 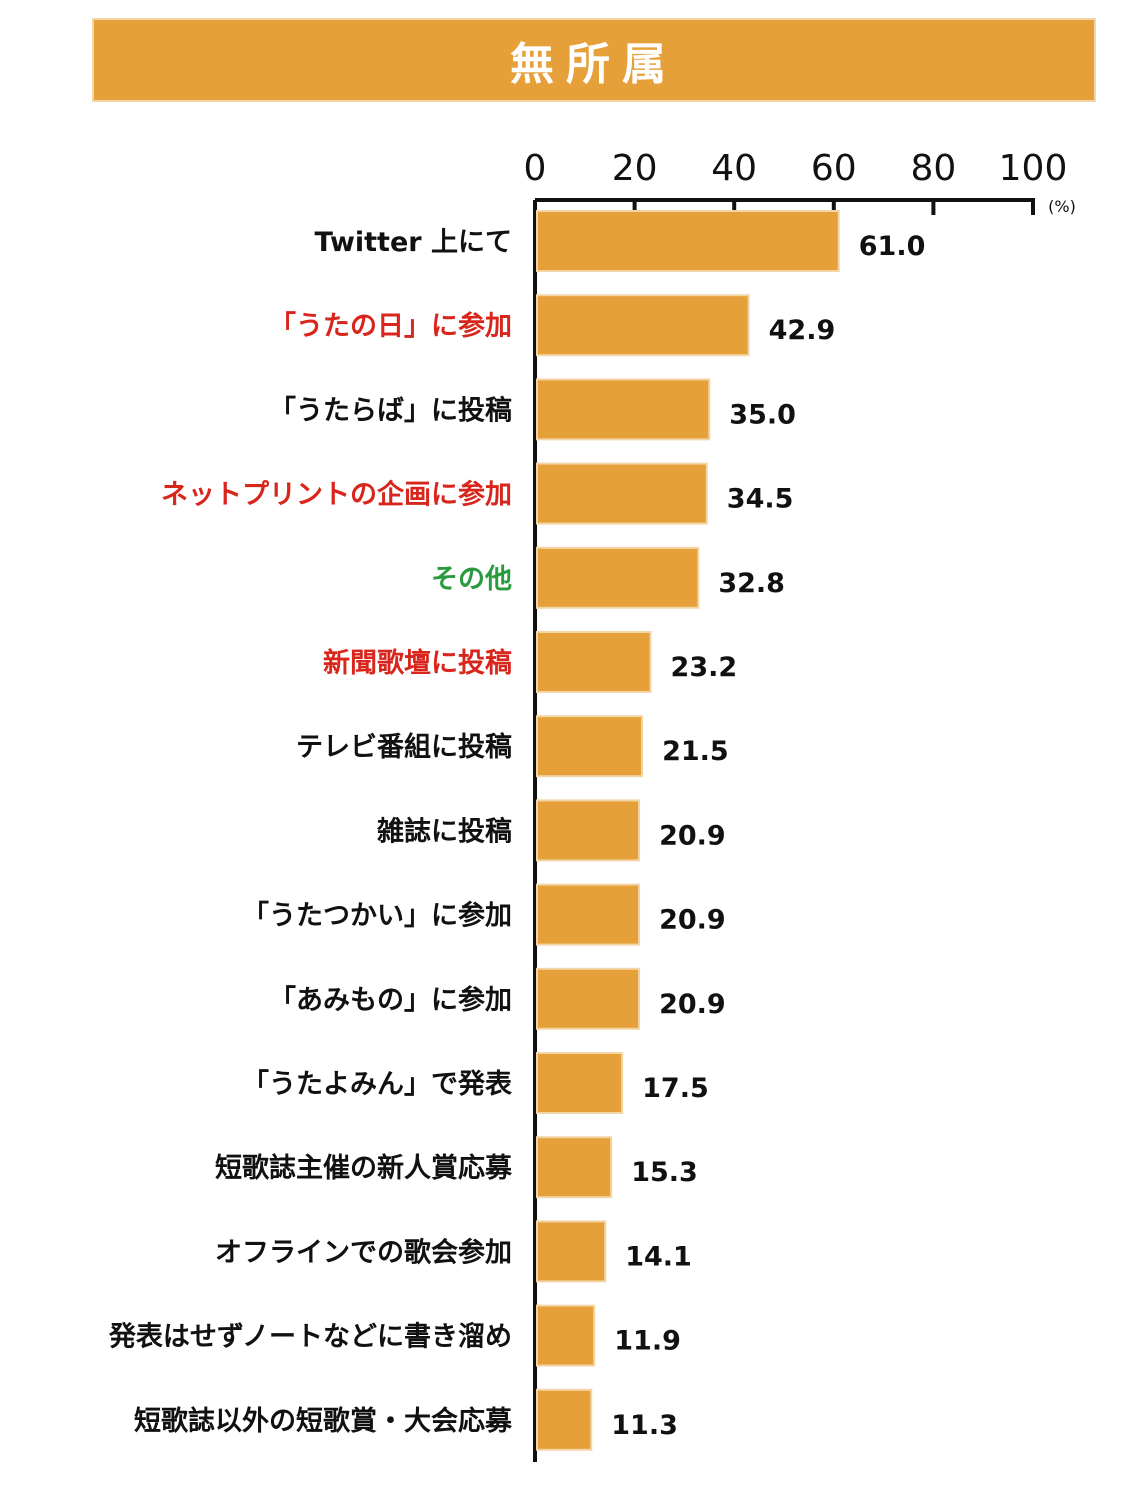 I want to click on value-label: 14.1, so click(x=658, y=1256).